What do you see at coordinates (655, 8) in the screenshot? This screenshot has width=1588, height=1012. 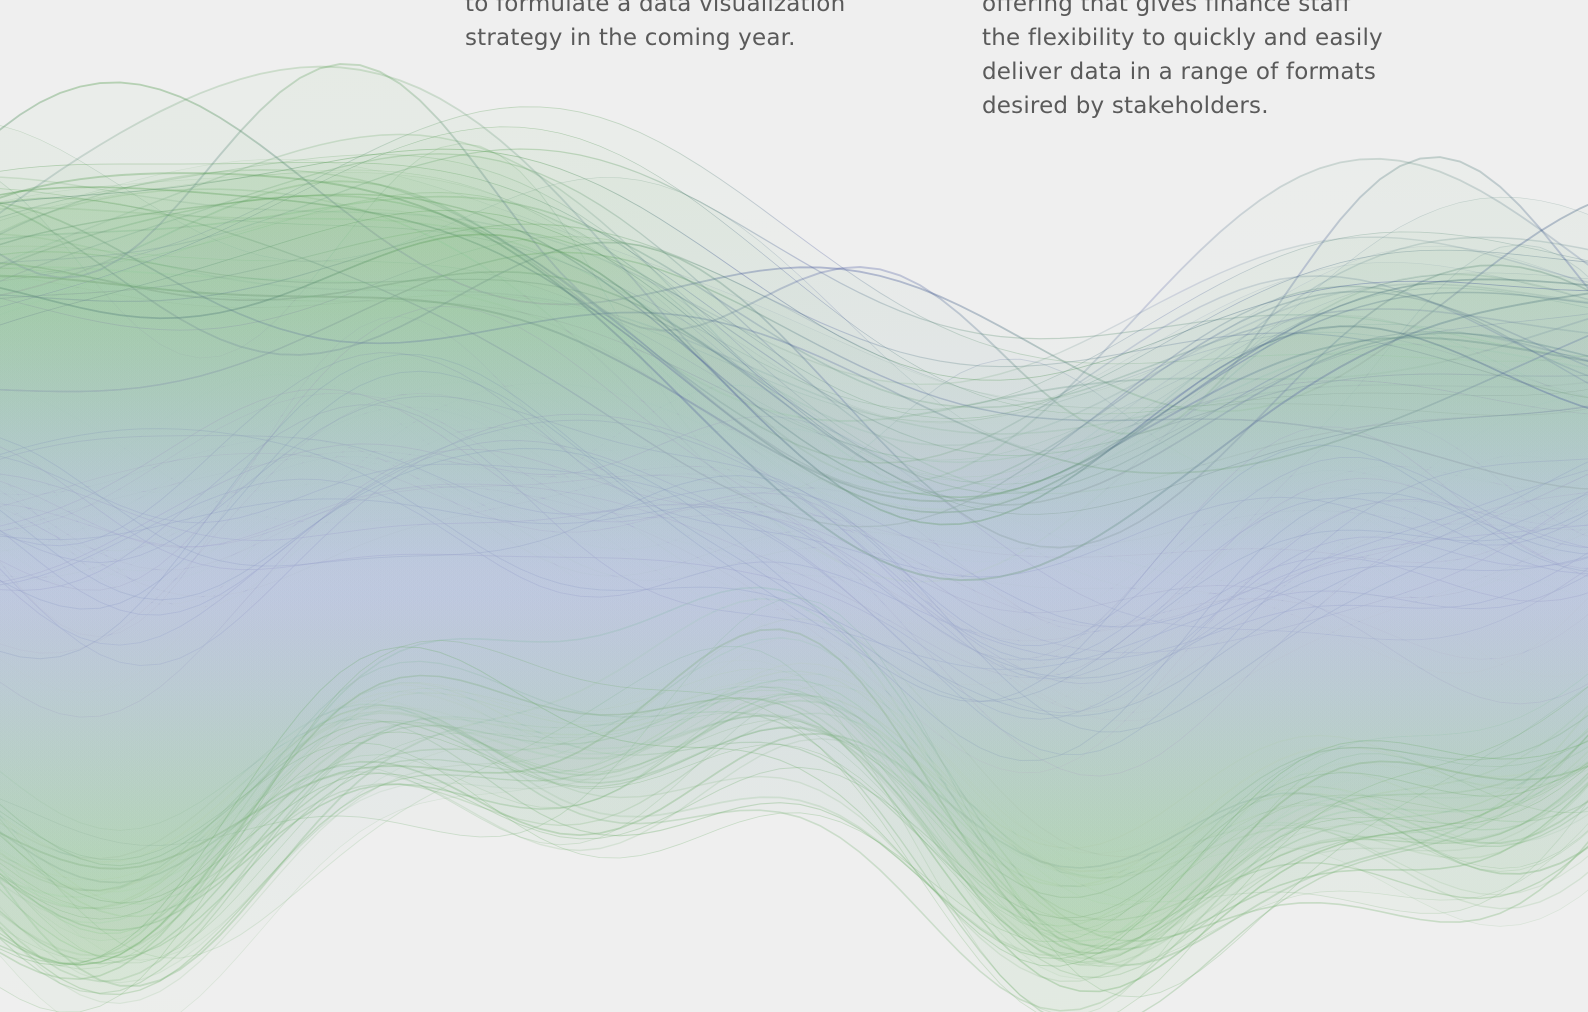 I see `text-line: to formulate a data visualization` at bounding box center [655, 8].